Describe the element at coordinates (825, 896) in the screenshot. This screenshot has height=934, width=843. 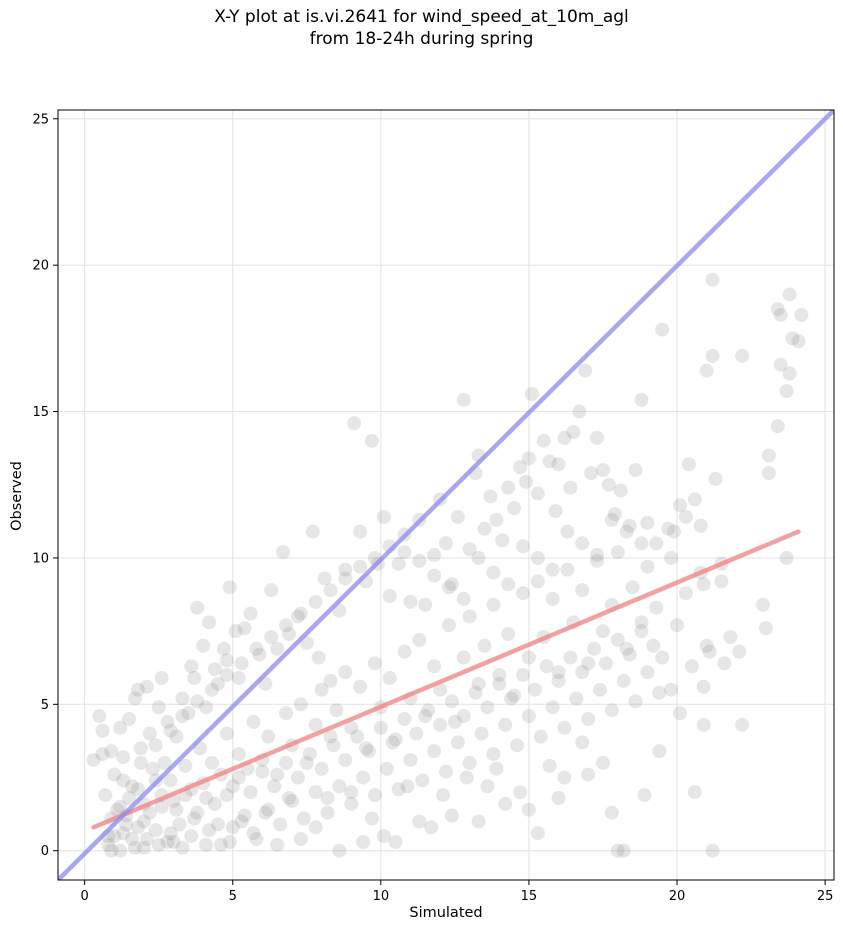
I see `x-tick-label: 25` at that location.